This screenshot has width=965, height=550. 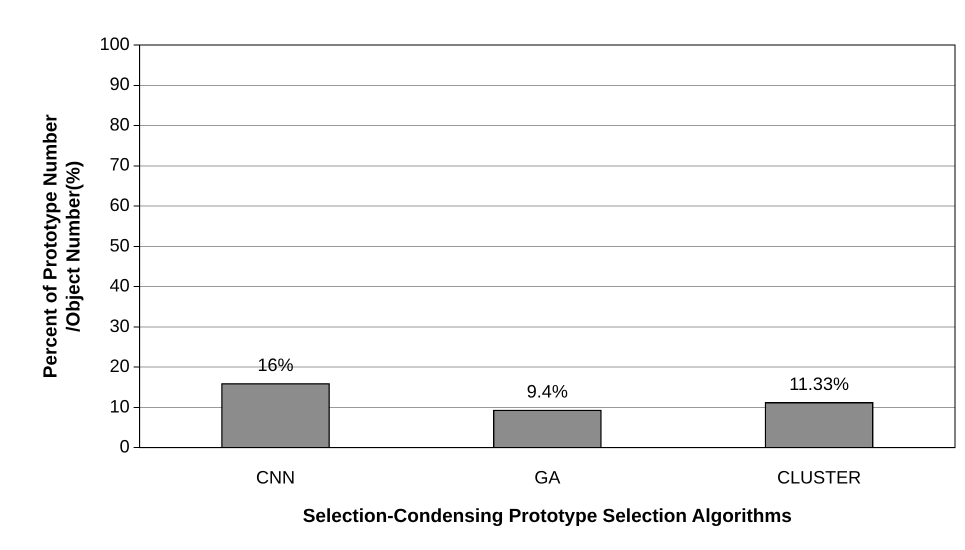 What do you see at coordinates (276, 477) in the screenshot?
I see `x-tick-label: CNN` at bounding box center [276, 477].